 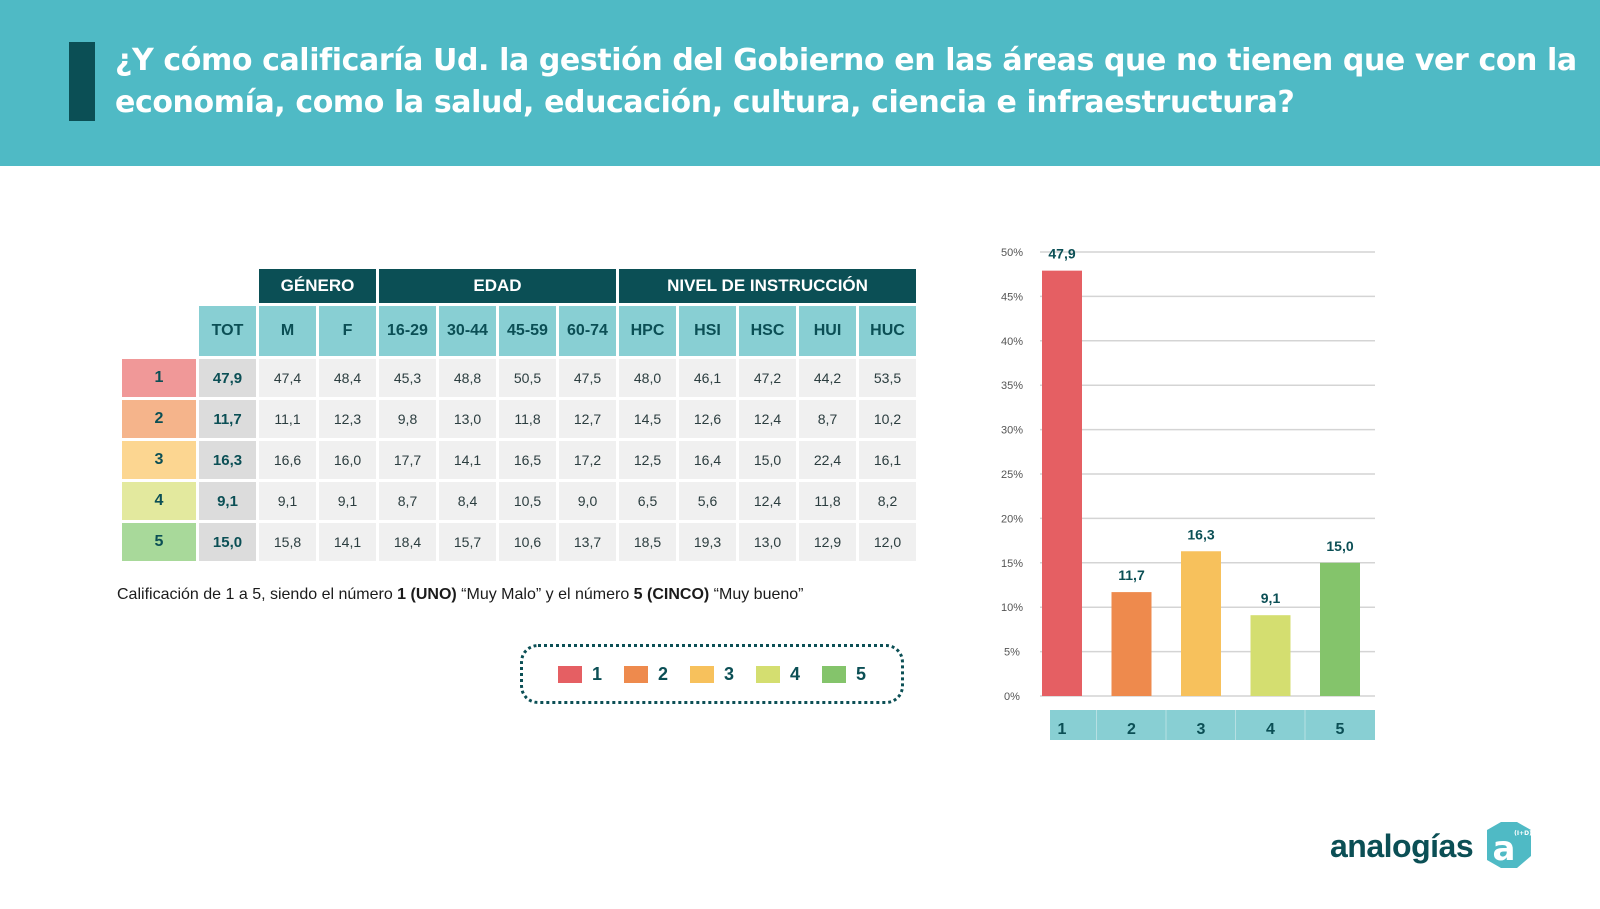 What do you see at coordinates (317, 286) in the screenshot?
I see `group-header-genero: GÉNERO` at bounding box center [317, 286].